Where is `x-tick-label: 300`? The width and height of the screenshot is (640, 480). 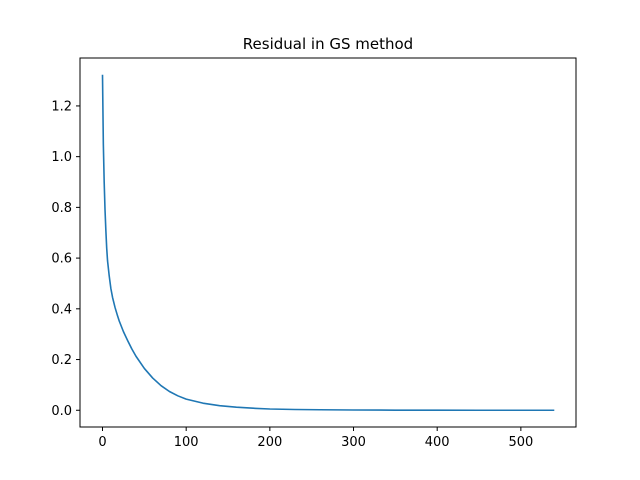 x-tick-label: 300 is located at coordinates (353, 442).